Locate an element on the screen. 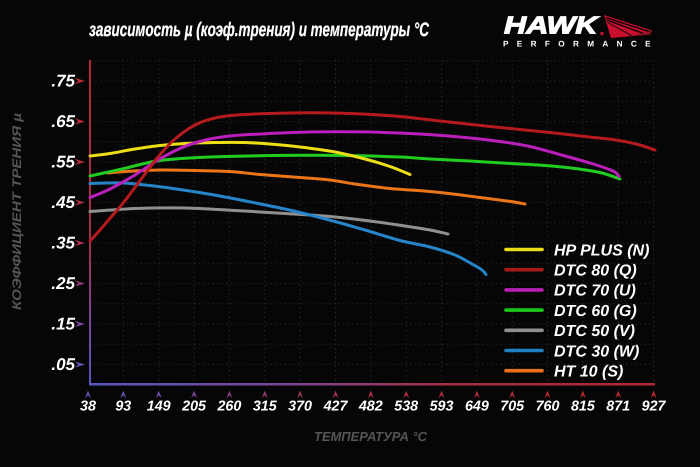  svg-text: КОЭФФИЦИЕНТ ТРЕНИЯ µ is located at coordinates (17, 211).